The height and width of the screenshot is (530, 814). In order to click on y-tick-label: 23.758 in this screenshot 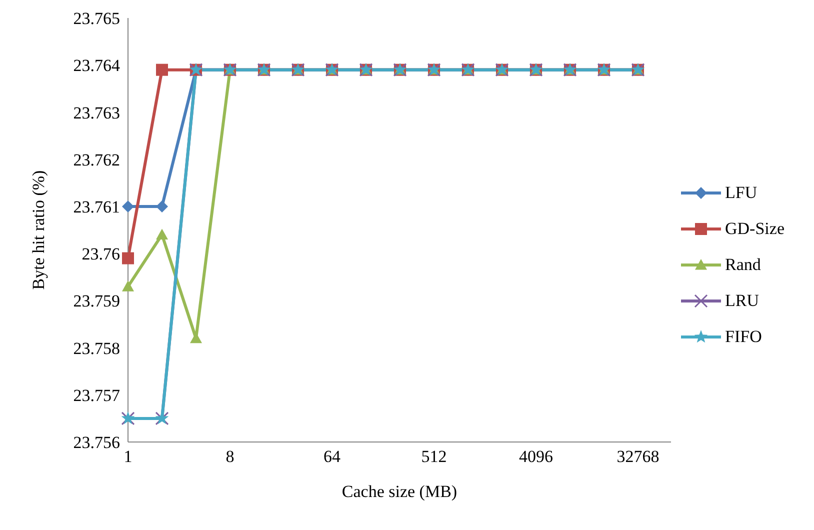, I will do `click(96, 348)`.